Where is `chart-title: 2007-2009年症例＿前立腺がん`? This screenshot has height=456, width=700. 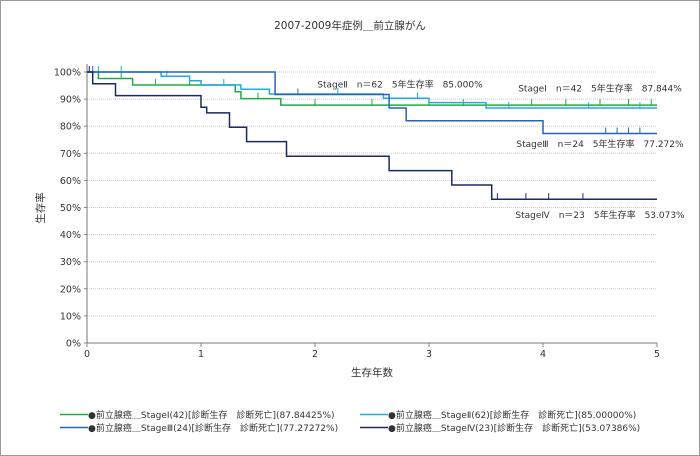
chart-title: 2007-2009年症例＿前立腺がん is located at coordinates (350, 25).